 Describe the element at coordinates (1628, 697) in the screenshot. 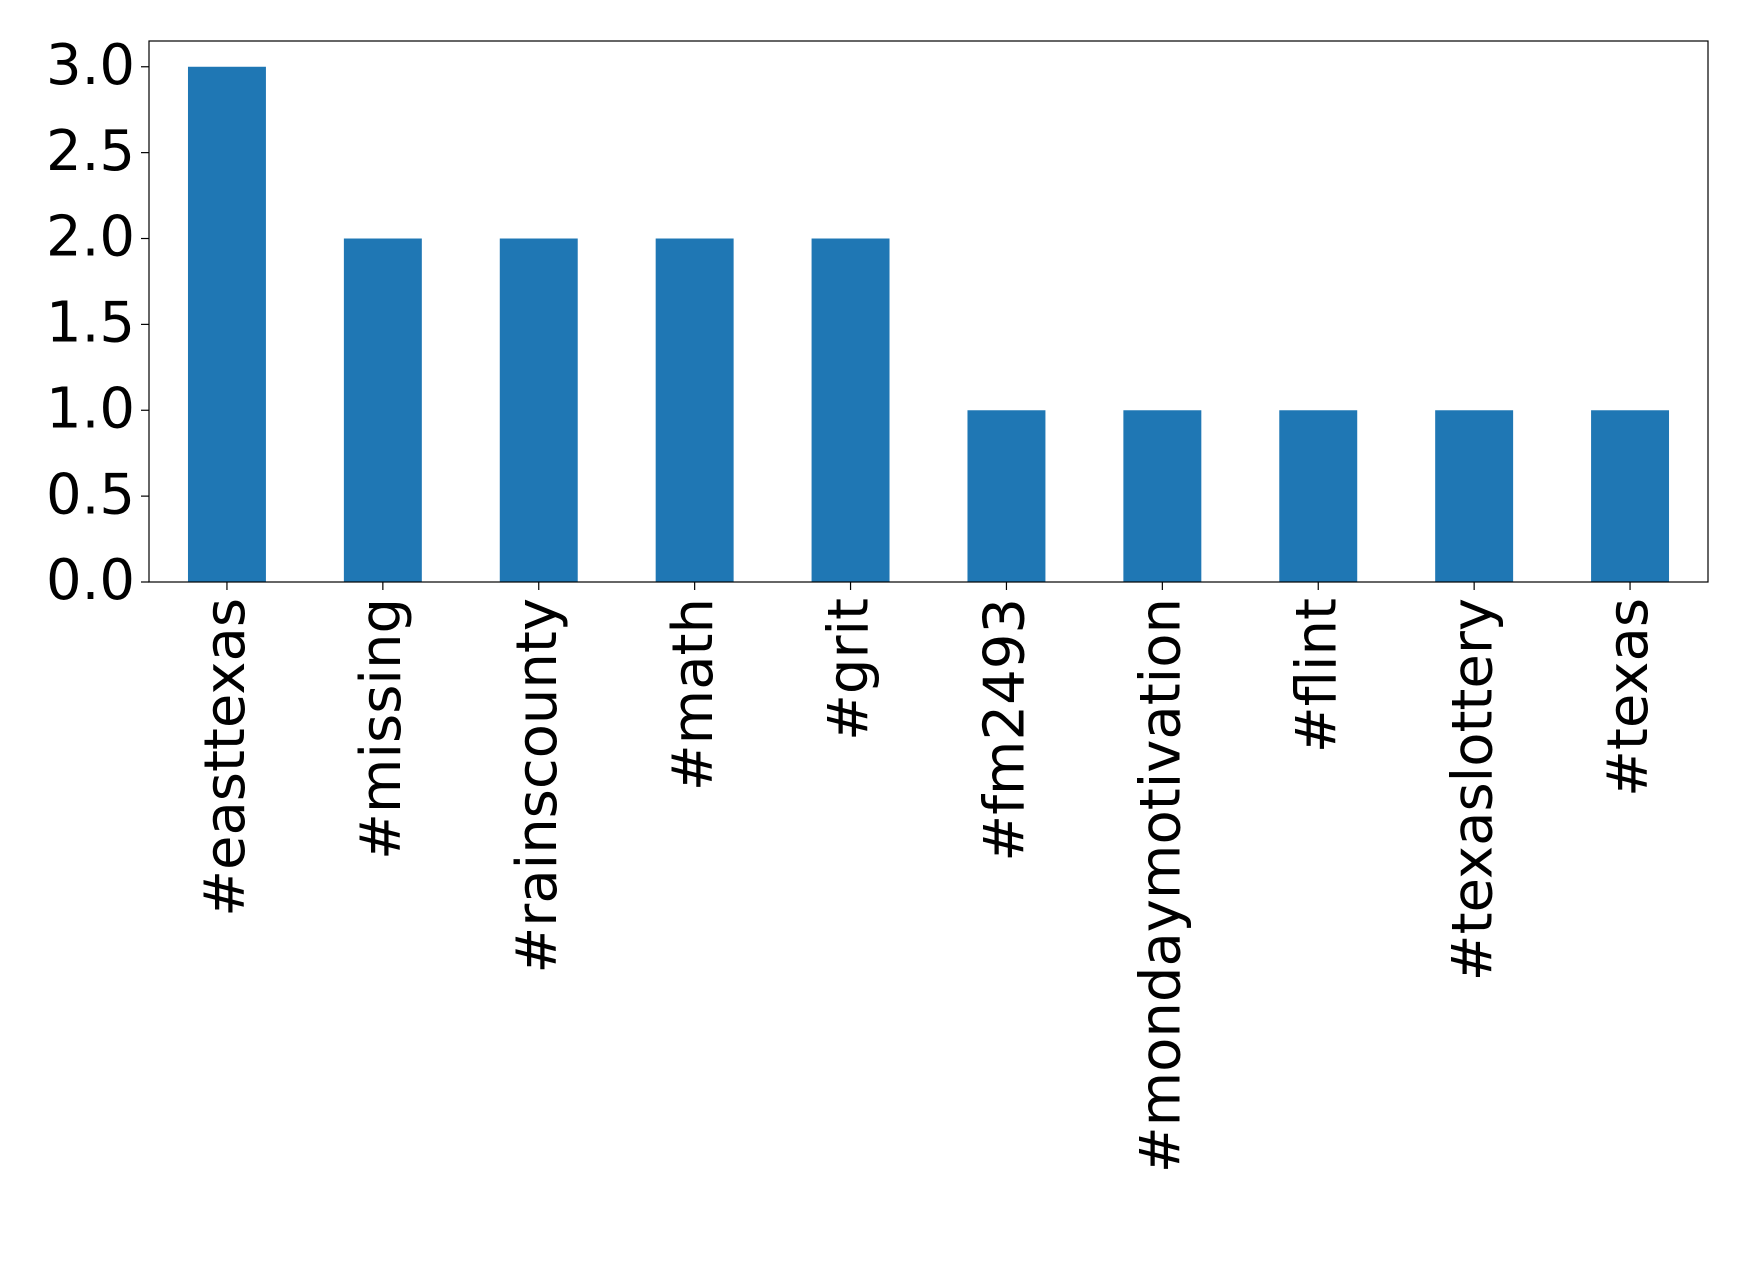

I see `x-tick-label: #texas` at that location.